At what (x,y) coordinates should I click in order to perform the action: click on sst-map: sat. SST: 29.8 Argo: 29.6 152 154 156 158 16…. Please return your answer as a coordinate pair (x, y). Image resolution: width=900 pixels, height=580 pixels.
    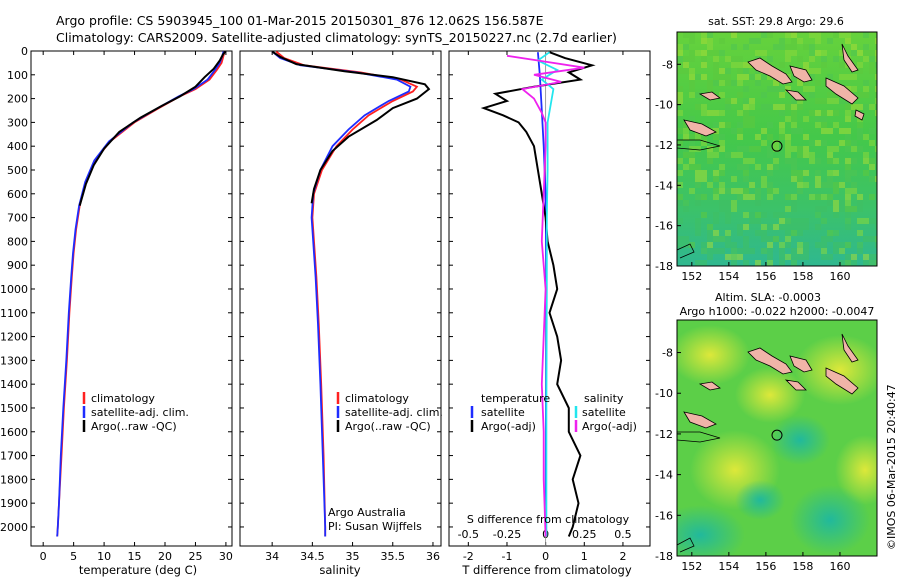
    Looking at the image, I should click on (766, 149).